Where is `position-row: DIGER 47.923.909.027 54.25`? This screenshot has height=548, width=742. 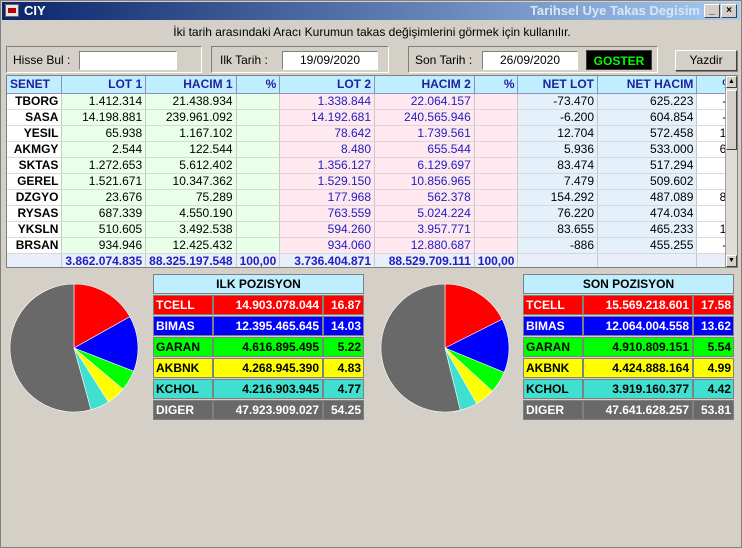 position-row: DIGER 47.923.909.027 54.25 is located at coordinates (258, 410).